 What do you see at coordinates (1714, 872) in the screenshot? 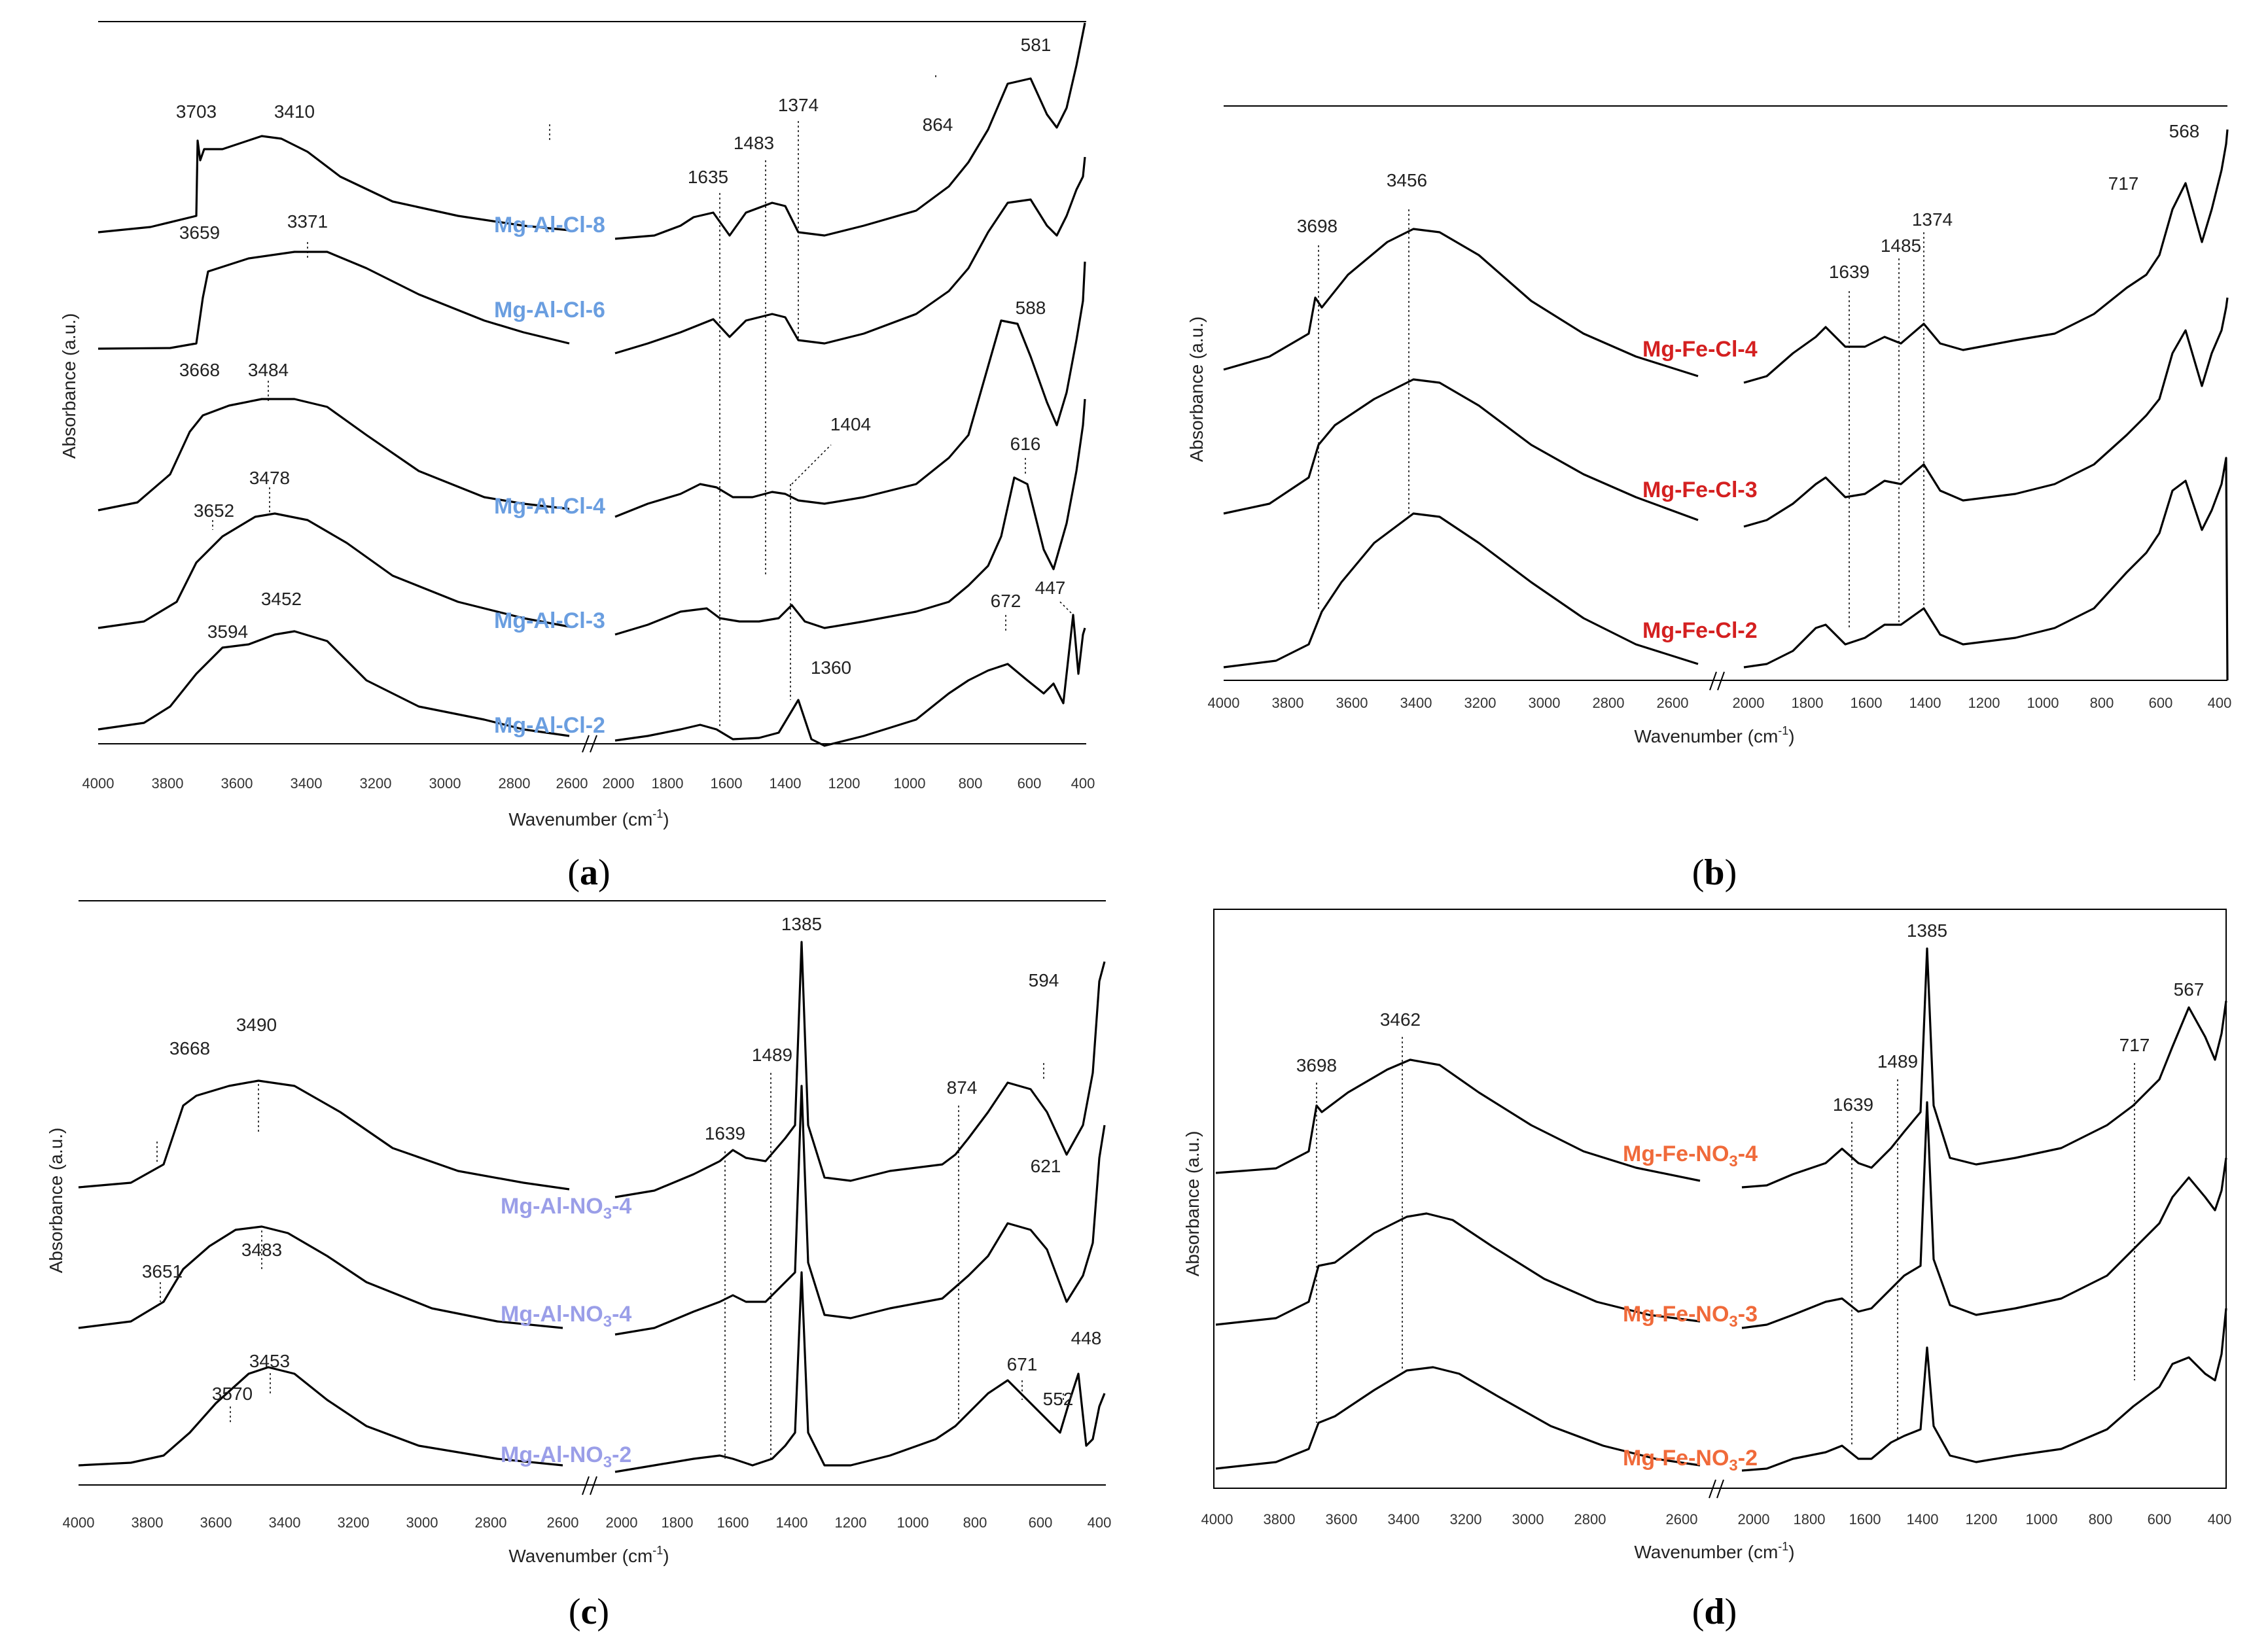
I see `panel-b-caption: (b)` at bounding box center [1714, 872].